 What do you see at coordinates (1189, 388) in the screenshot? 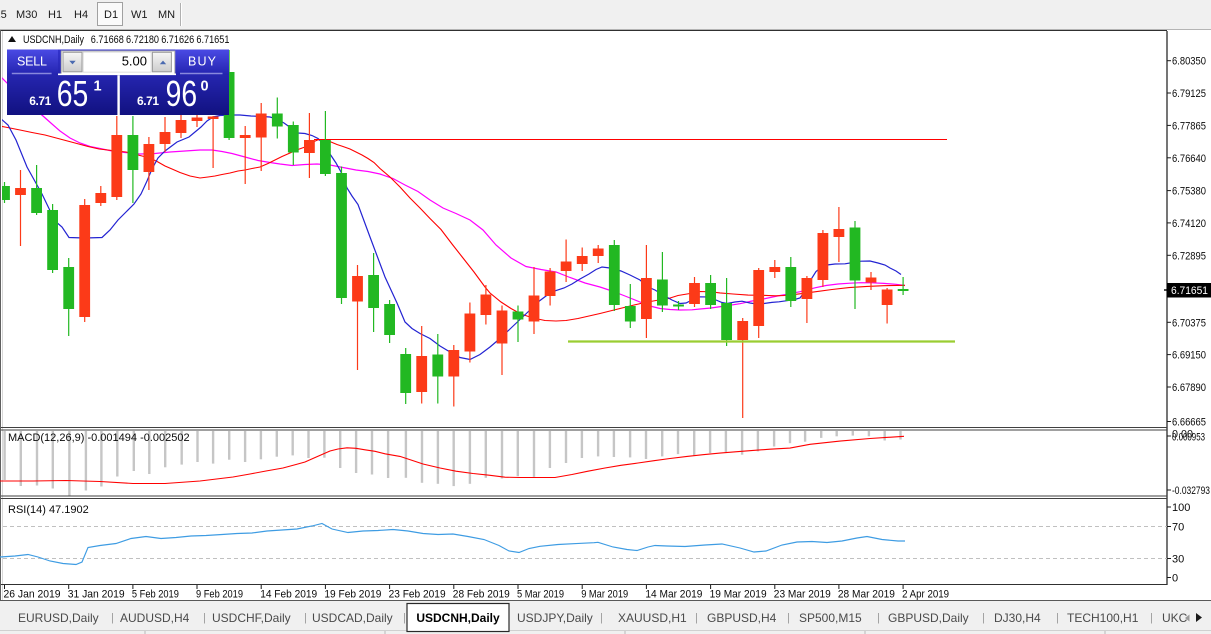
I see `svg-text: 6.67890` at bounding box center [1189, 388].